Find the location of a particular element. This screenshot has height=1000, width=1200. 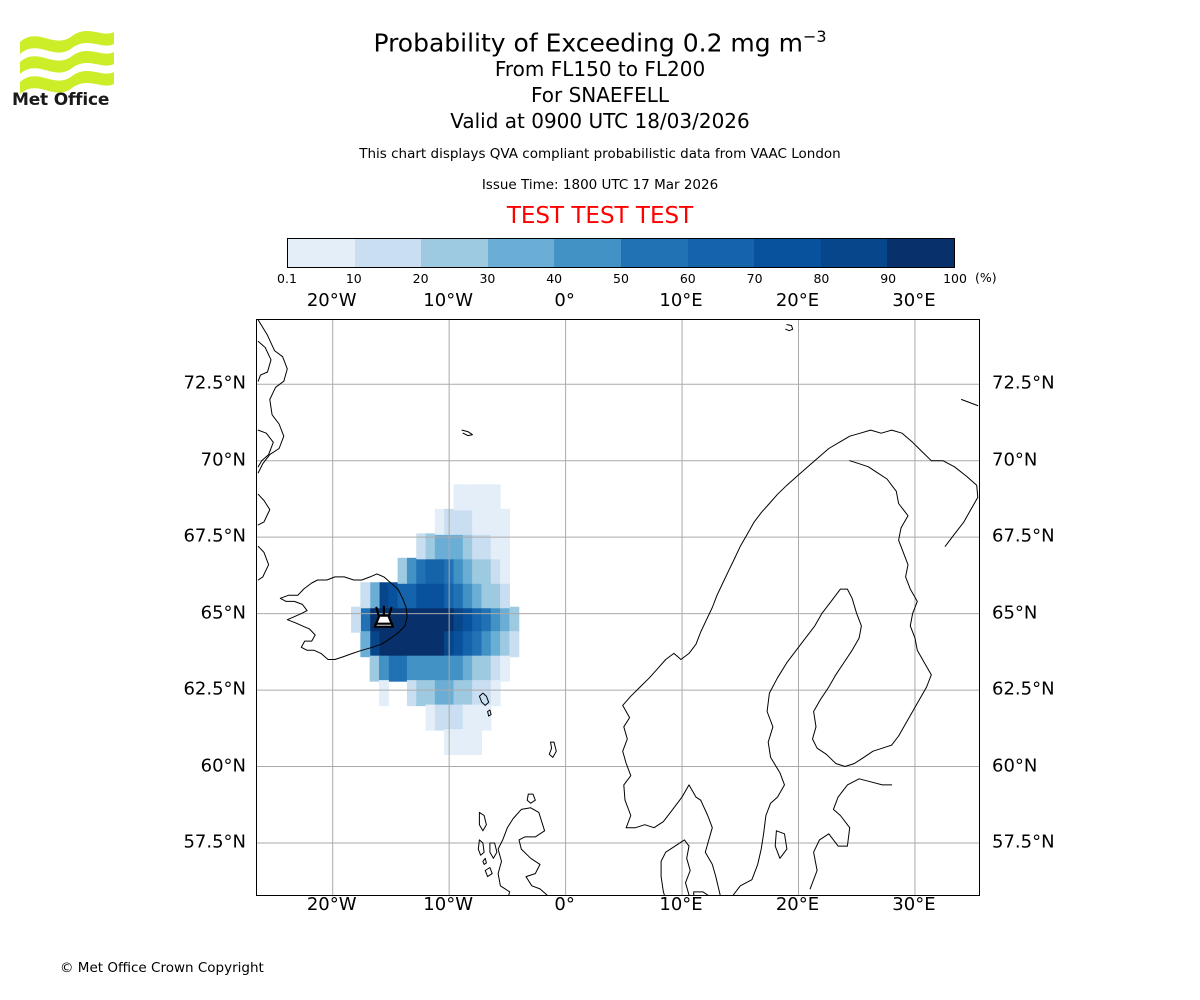

latitude-tick-label: 70°N is located at coordinates (1015, 460).